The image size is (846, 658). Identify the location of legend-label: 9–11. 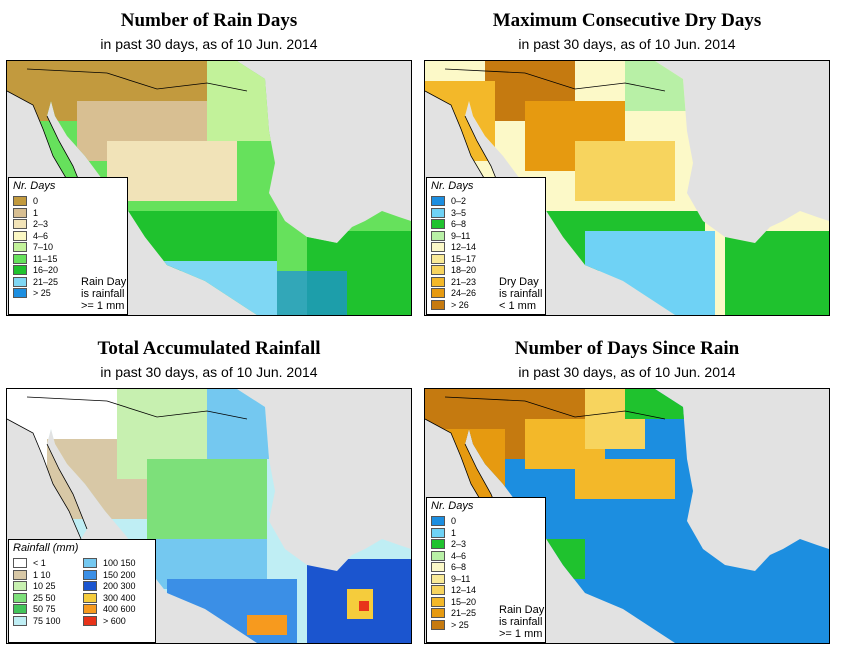
(461, 235).